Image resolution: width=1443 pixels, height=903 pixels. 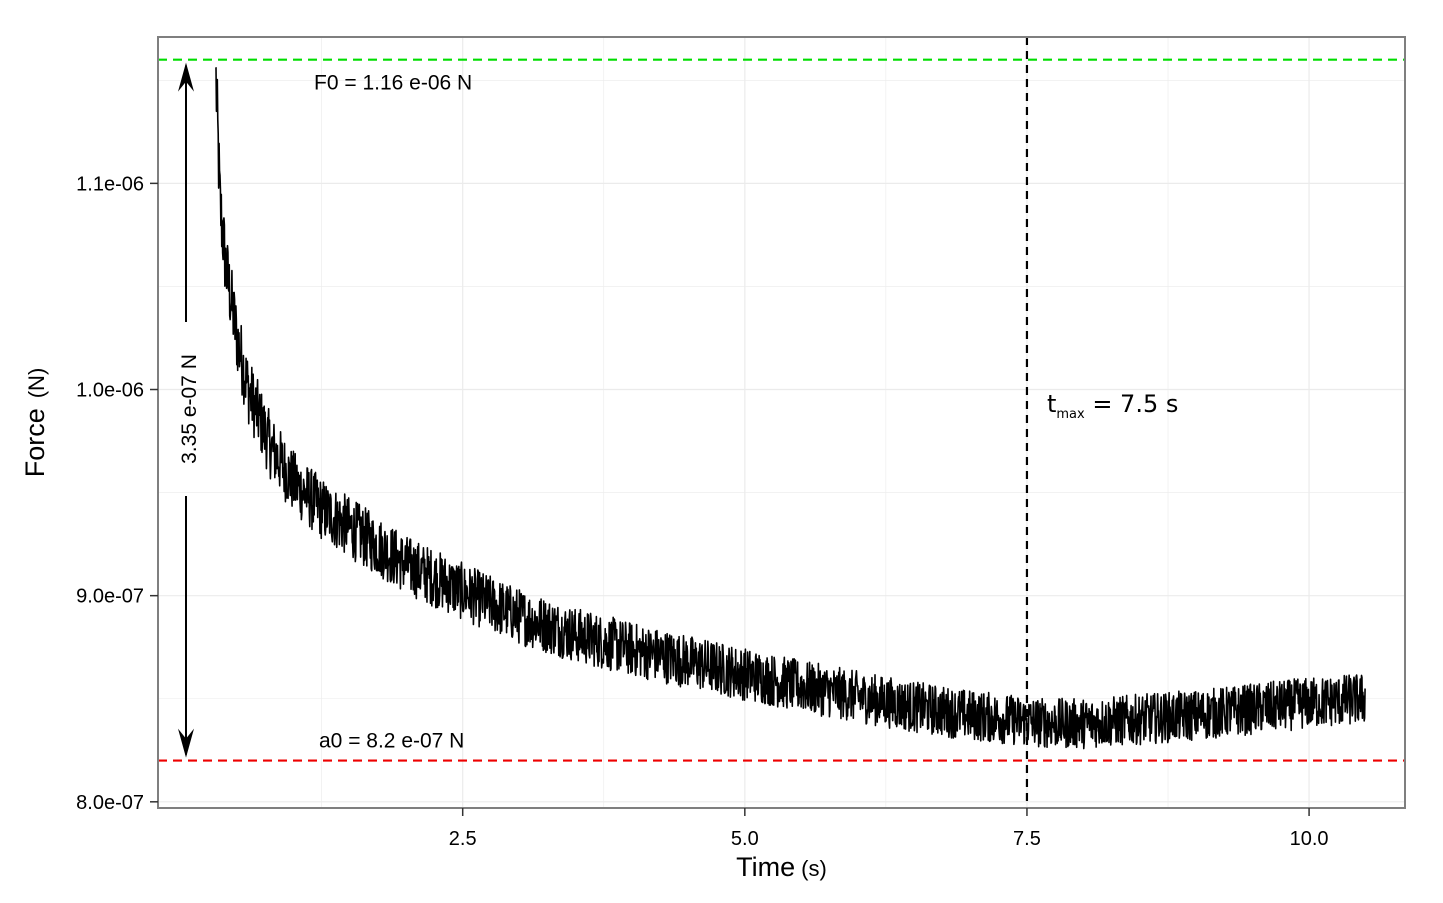 I want to click on x-axis-unit: (s), so click(x=814, y=868).